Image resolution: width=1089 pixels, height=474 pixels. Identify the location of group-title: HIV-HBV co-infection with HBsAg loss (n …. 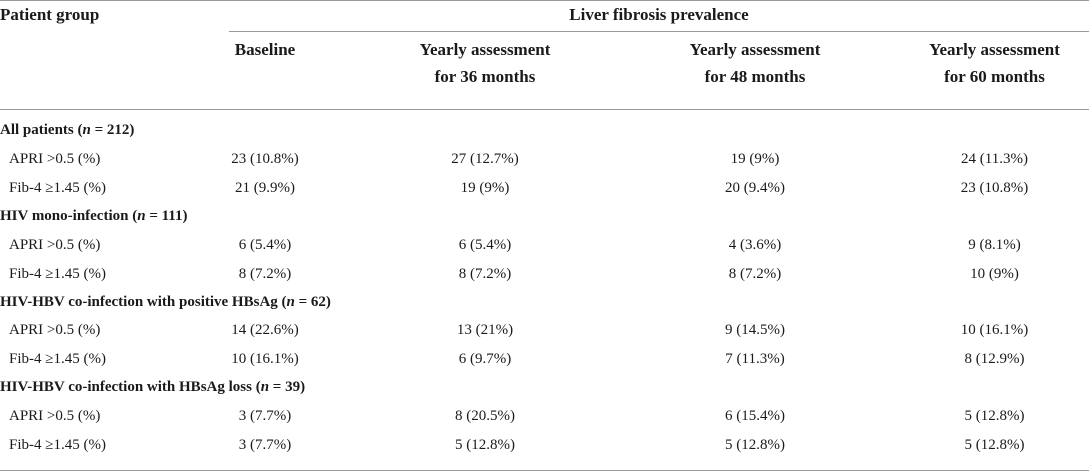
(153, 387).